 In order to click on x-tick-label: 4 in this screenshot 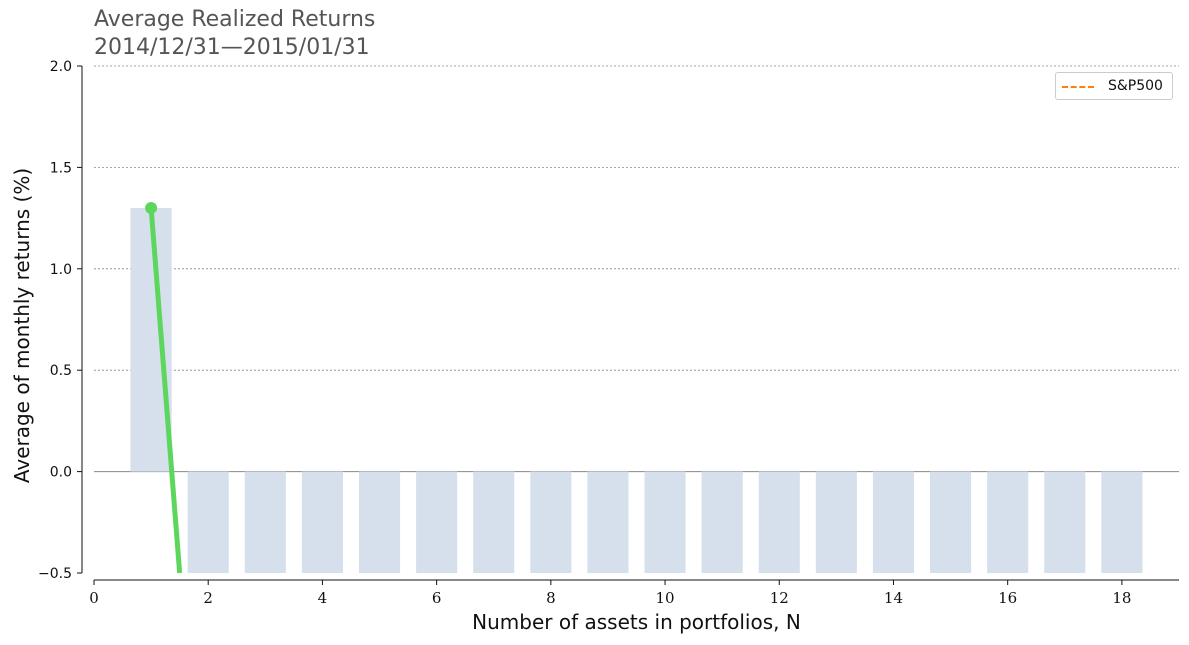, I will do `click(323, 598)`.